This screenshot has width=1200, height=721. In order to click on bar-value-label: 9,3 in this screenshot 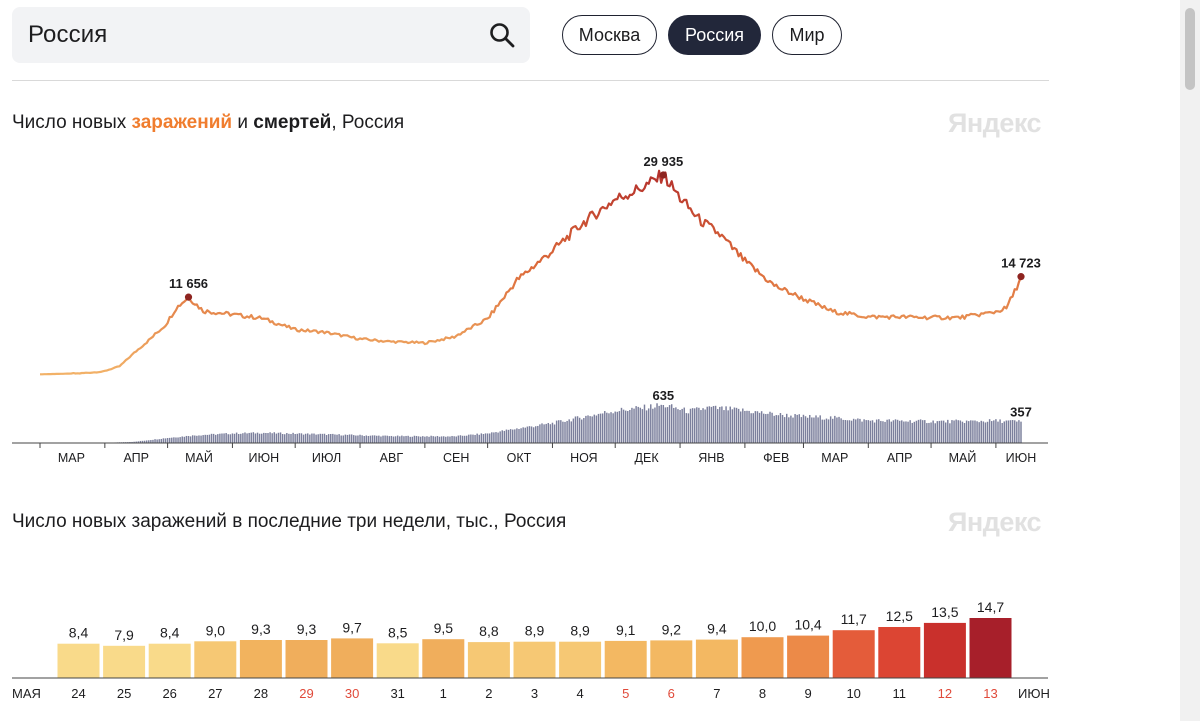, I will do `click(261, 629)`.